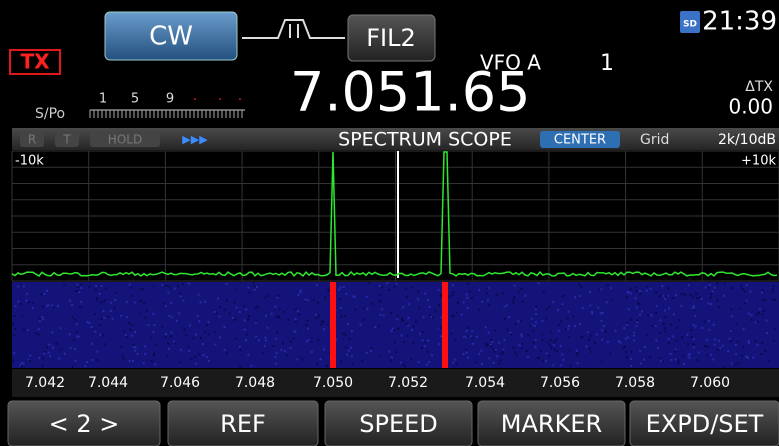  Describe the element at coordinates (759, 87) in the screenshot. I see `delta-tx-label: ΔTX` at that location.